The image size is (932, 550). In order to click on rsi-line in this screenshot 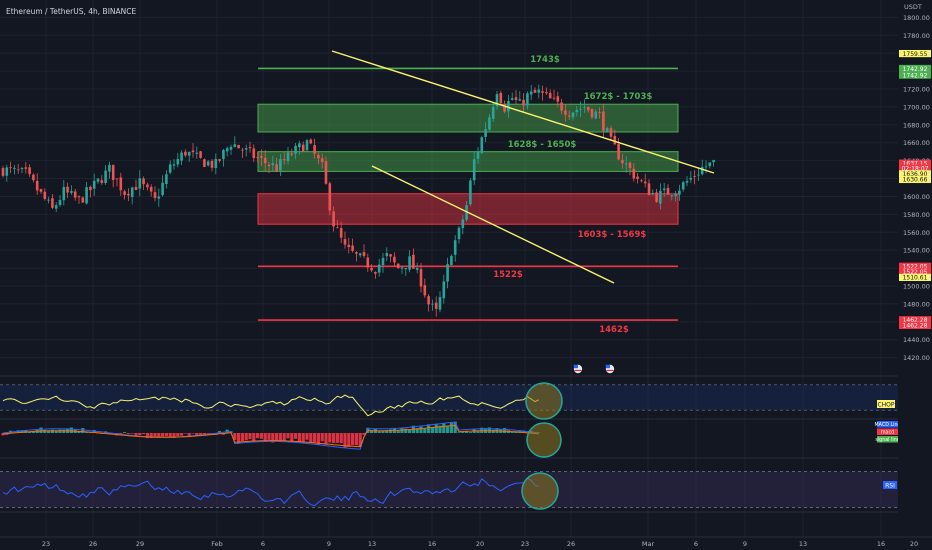, I will do `click(270, 492)`.